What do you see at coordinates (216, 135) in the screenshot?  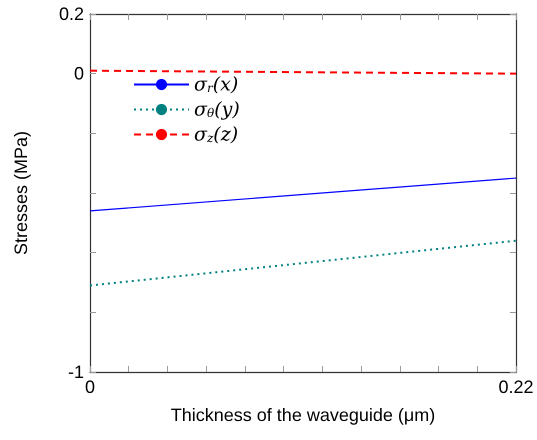 I see `legend-label: σz(z)` at bounding box center [216, 135].